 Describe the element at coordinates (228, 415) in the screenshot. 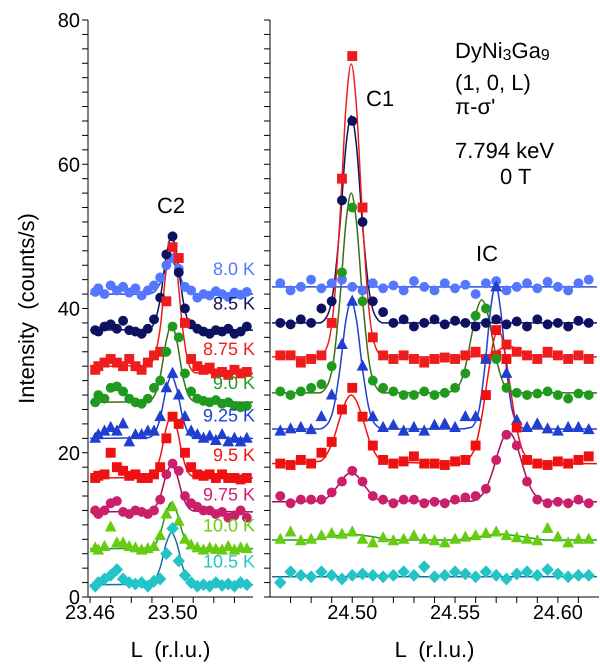

I see `series-label: 9.25 K` at that location.